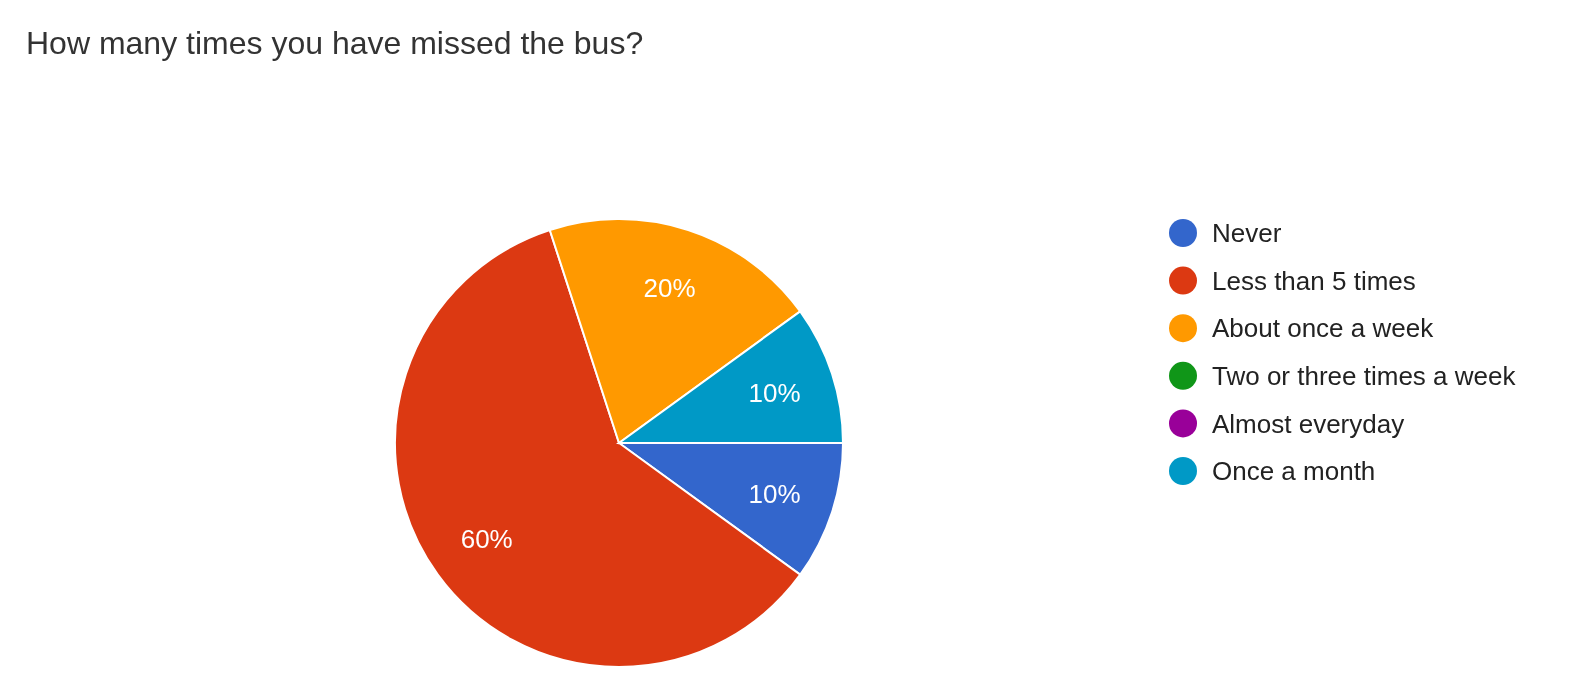 The width and height of the screenshot is (1569, 674). What do you see at coordinates (1294, 471) in the screenshot?
I see `legend-label: Once a month` at bounding box center [1294, 471].